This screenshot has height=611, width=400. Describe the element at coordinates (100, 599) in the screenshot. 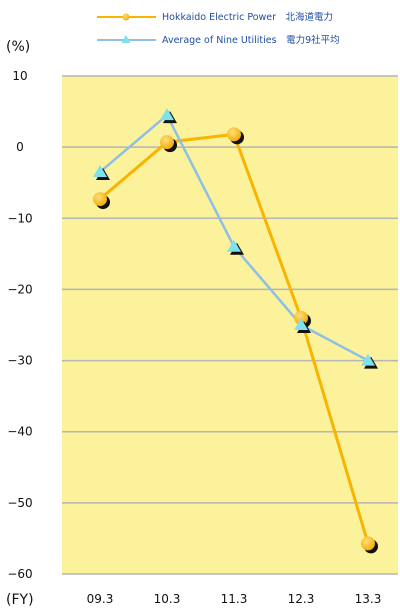

I see `x-tick-label: 09.3` at that location.